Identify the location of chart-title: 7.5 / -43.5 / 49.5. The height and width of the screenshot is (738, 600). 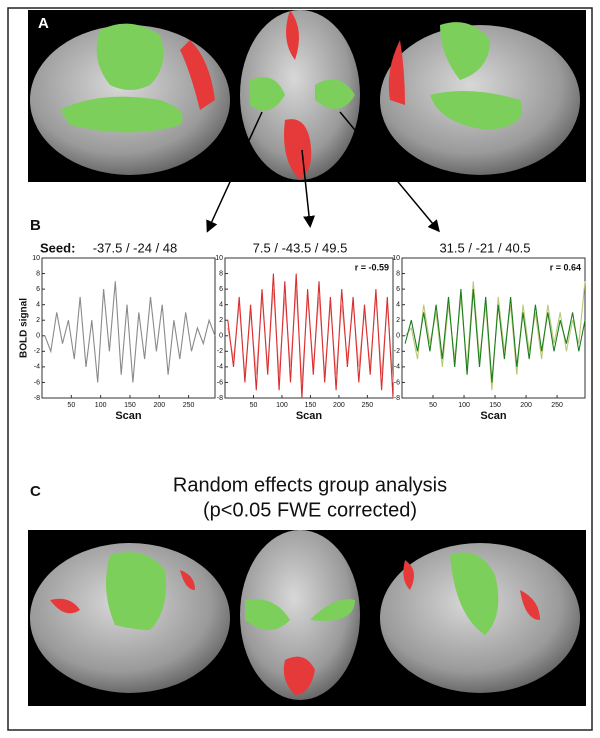
(300, 247).